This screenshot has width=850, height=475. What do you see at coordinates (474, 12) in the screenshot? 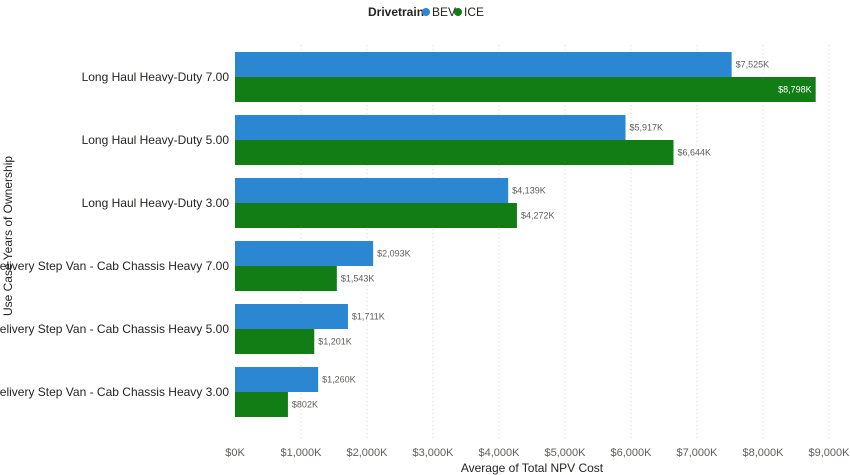
I see `legend-label-ice: ICE` at bounding box center [474, 12].